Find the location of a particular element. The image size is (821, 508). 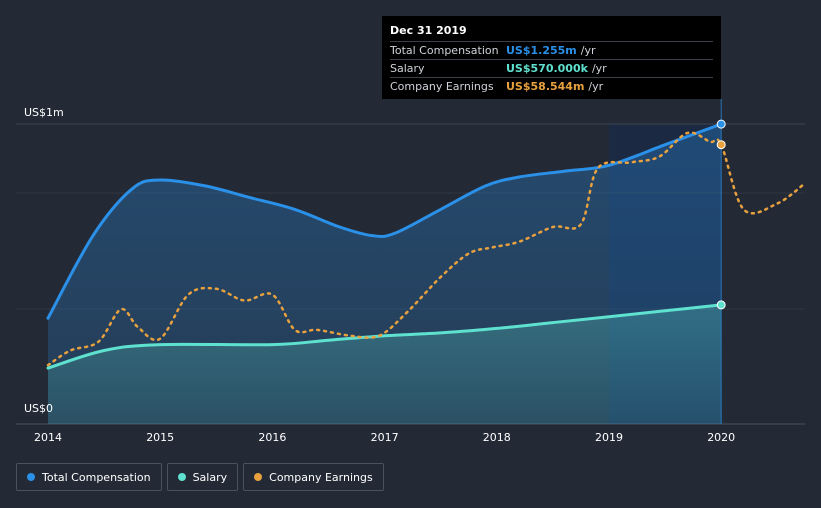

point-marker-company-earnings is located at coordinates (721, 145).